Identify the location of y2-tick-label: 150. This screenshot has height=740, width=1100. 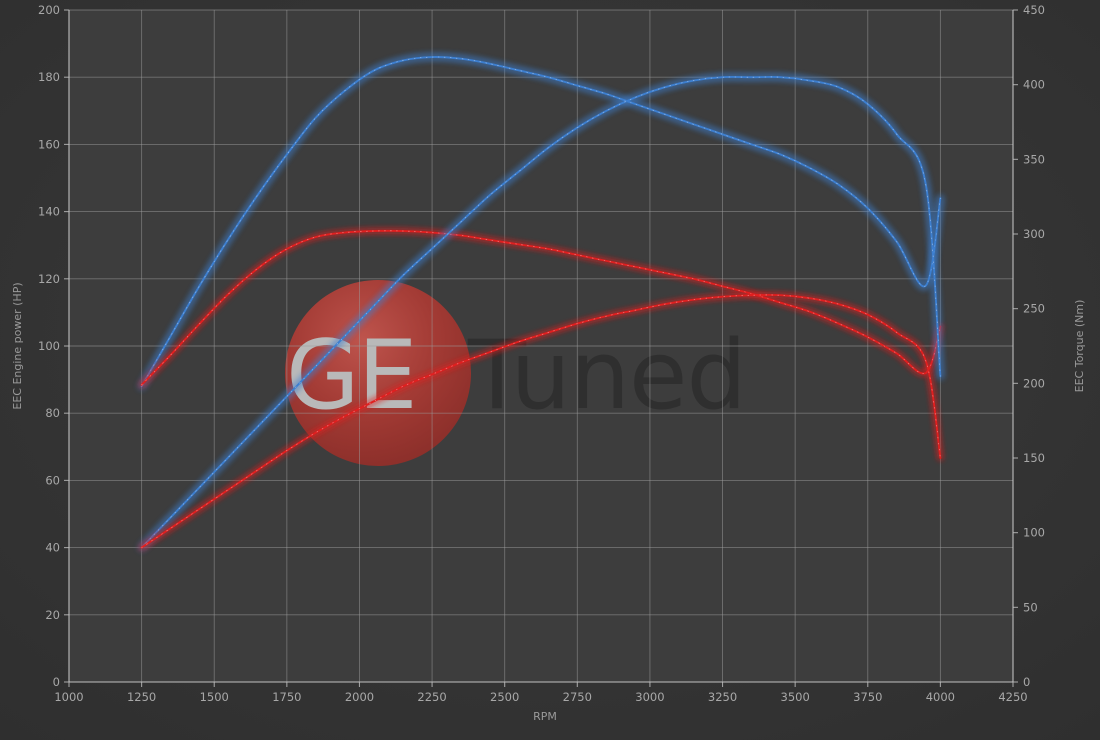
(1034, 458).